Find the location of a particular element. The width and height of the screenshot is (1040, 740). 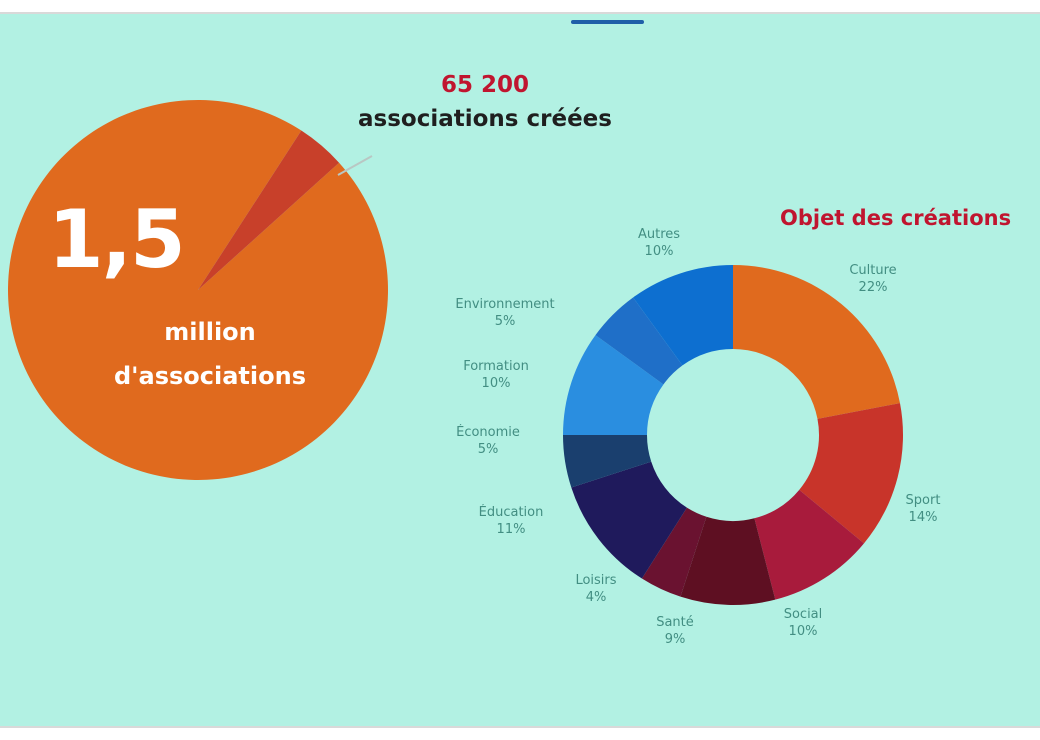

donut-label-autres: Autres 10% is located at coordinates (659, 243).